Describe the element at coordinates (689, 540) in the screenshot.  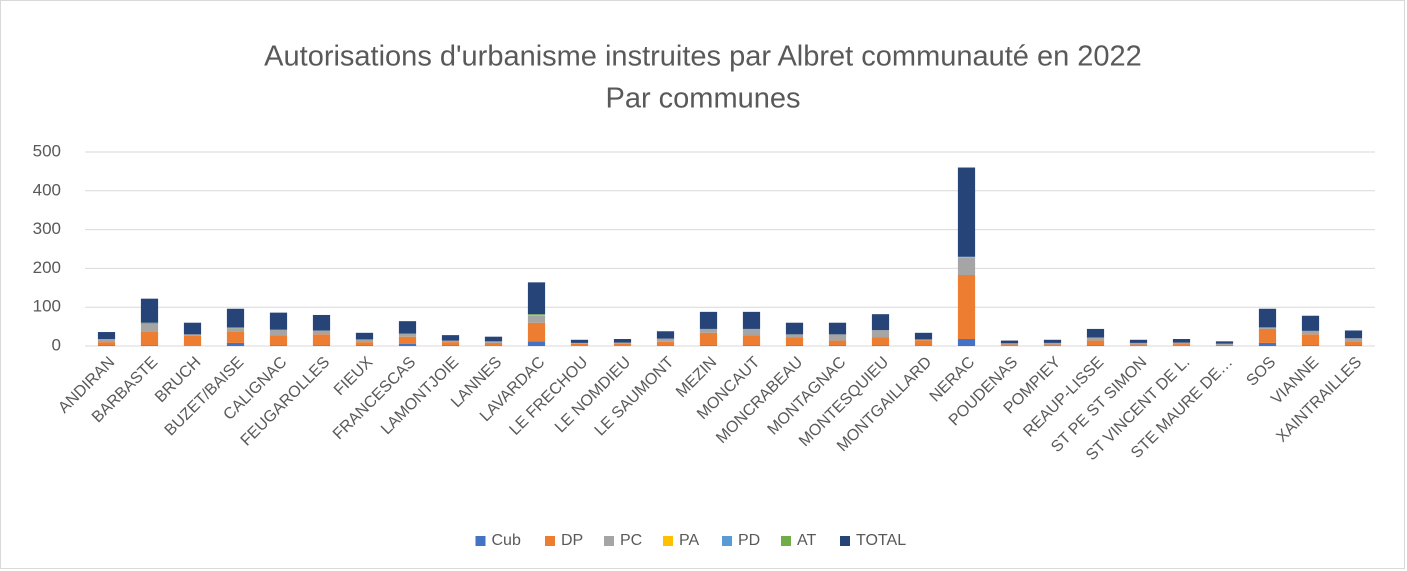
I see `legend-label: PA` at that location.